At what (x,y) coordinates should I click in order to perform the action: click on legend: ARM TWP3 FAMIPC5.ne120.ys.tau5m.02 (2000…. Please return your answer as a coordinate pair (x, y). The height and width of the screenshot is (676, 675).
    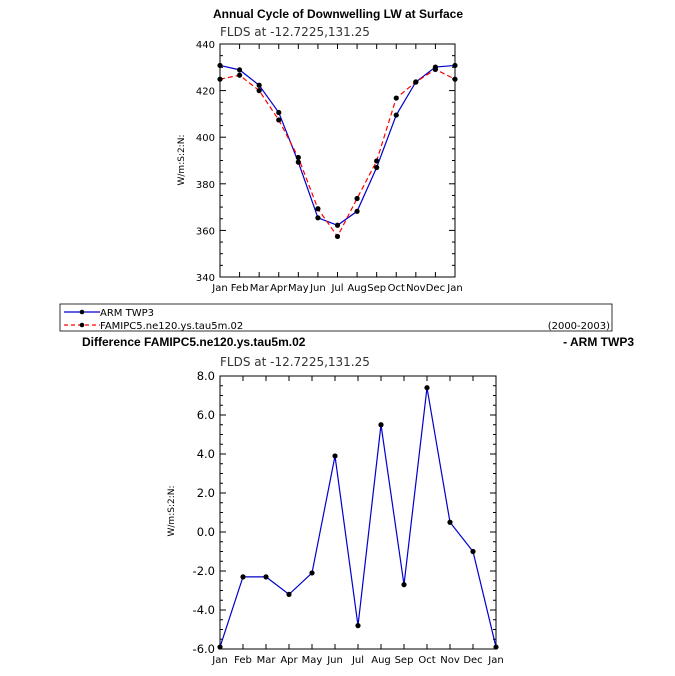
    Looking at the image, I should click on (336, 317).